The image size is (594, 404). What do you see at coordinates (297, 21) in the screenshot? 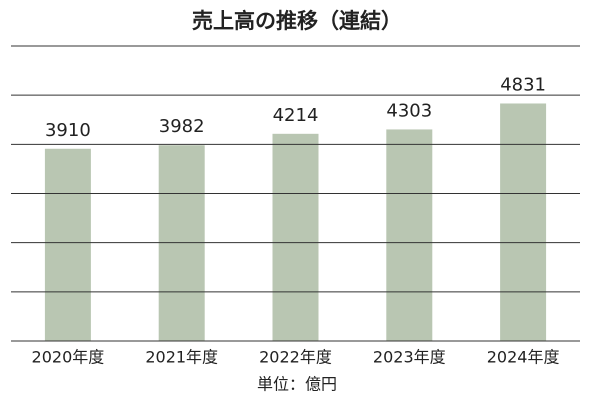
I see `chart-title: 売上高の推移（連結）` at bounding box center [297, 21].